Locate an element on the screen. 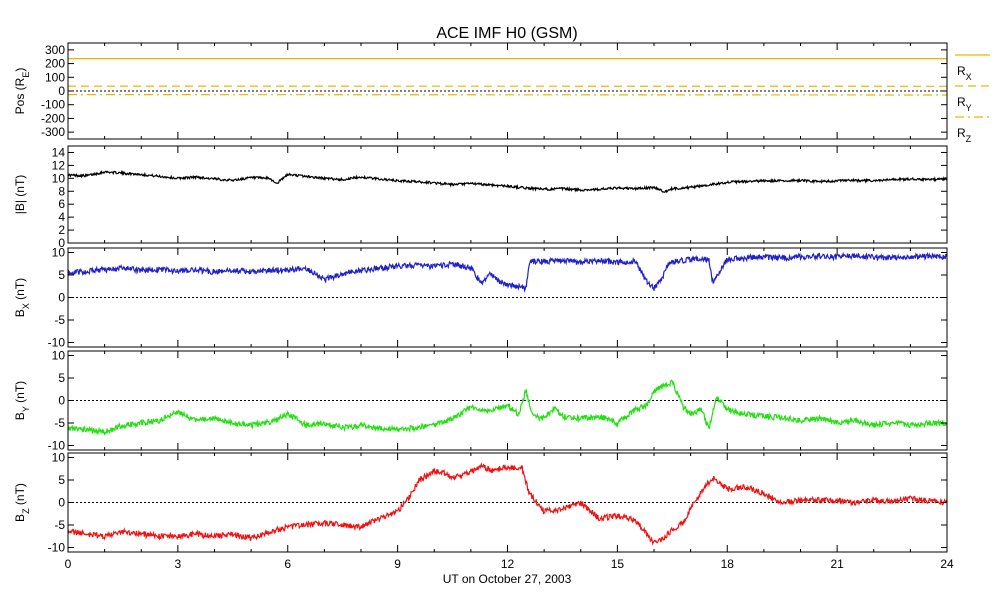 This screenshot has width=993, height=600. y-tick-label: 4 is located at coordinates (61, 217).